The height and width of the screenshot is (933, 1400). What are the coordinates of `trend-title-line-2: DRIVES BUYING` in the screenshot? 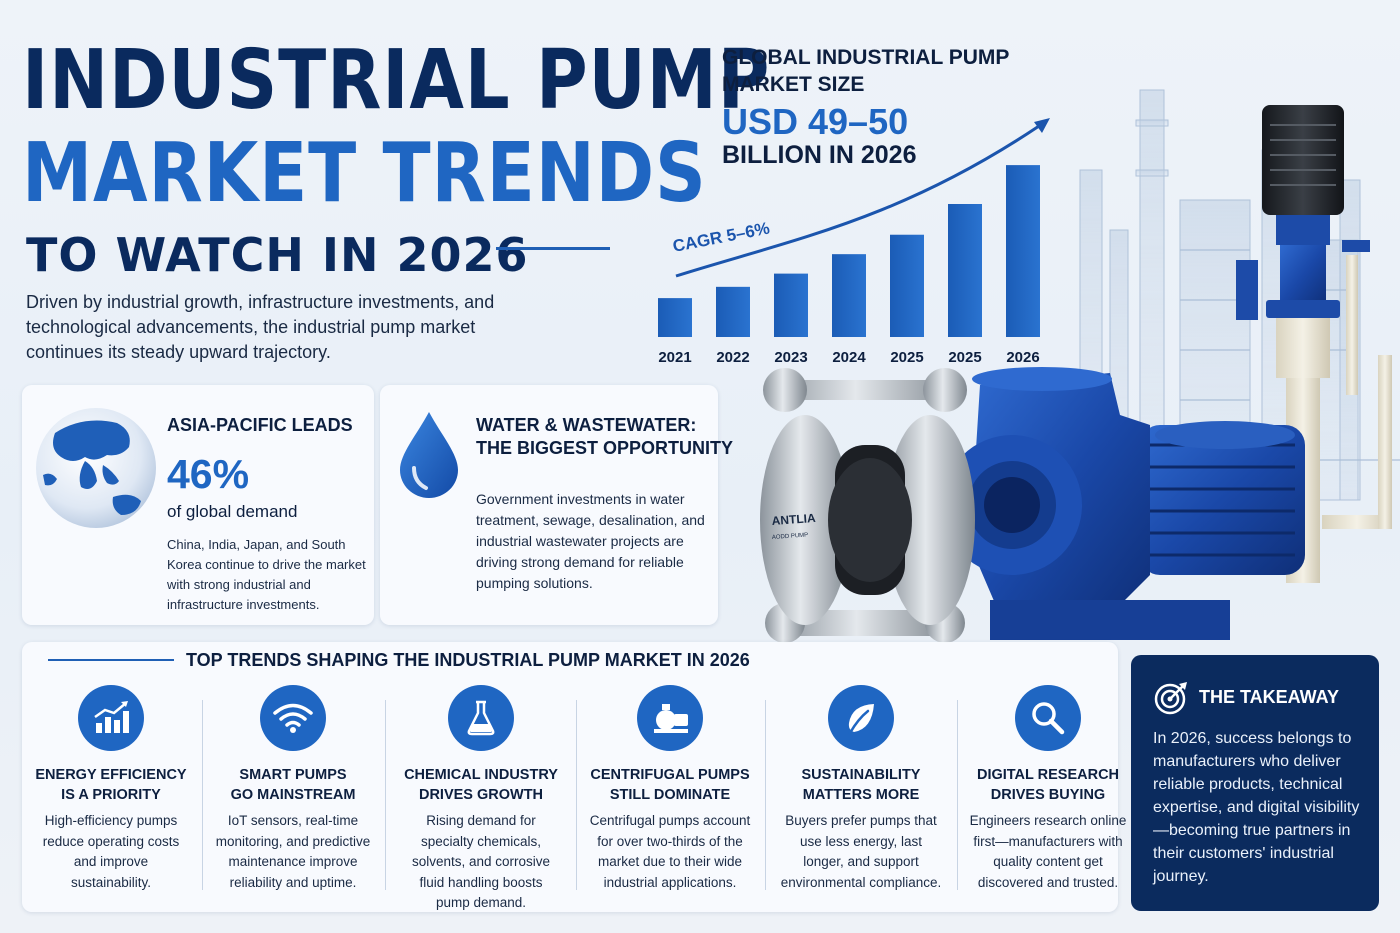 It's located at (1048, 795).